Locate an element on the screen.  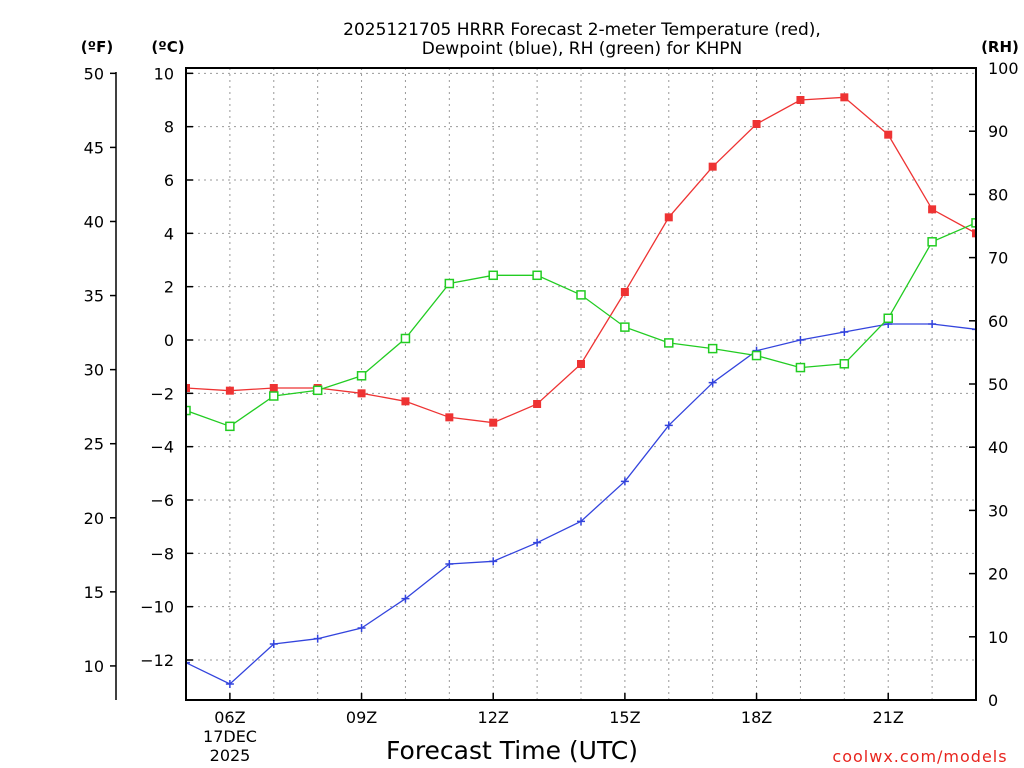
celsius-tick-label: 8 is located at coordinates (169, 127).